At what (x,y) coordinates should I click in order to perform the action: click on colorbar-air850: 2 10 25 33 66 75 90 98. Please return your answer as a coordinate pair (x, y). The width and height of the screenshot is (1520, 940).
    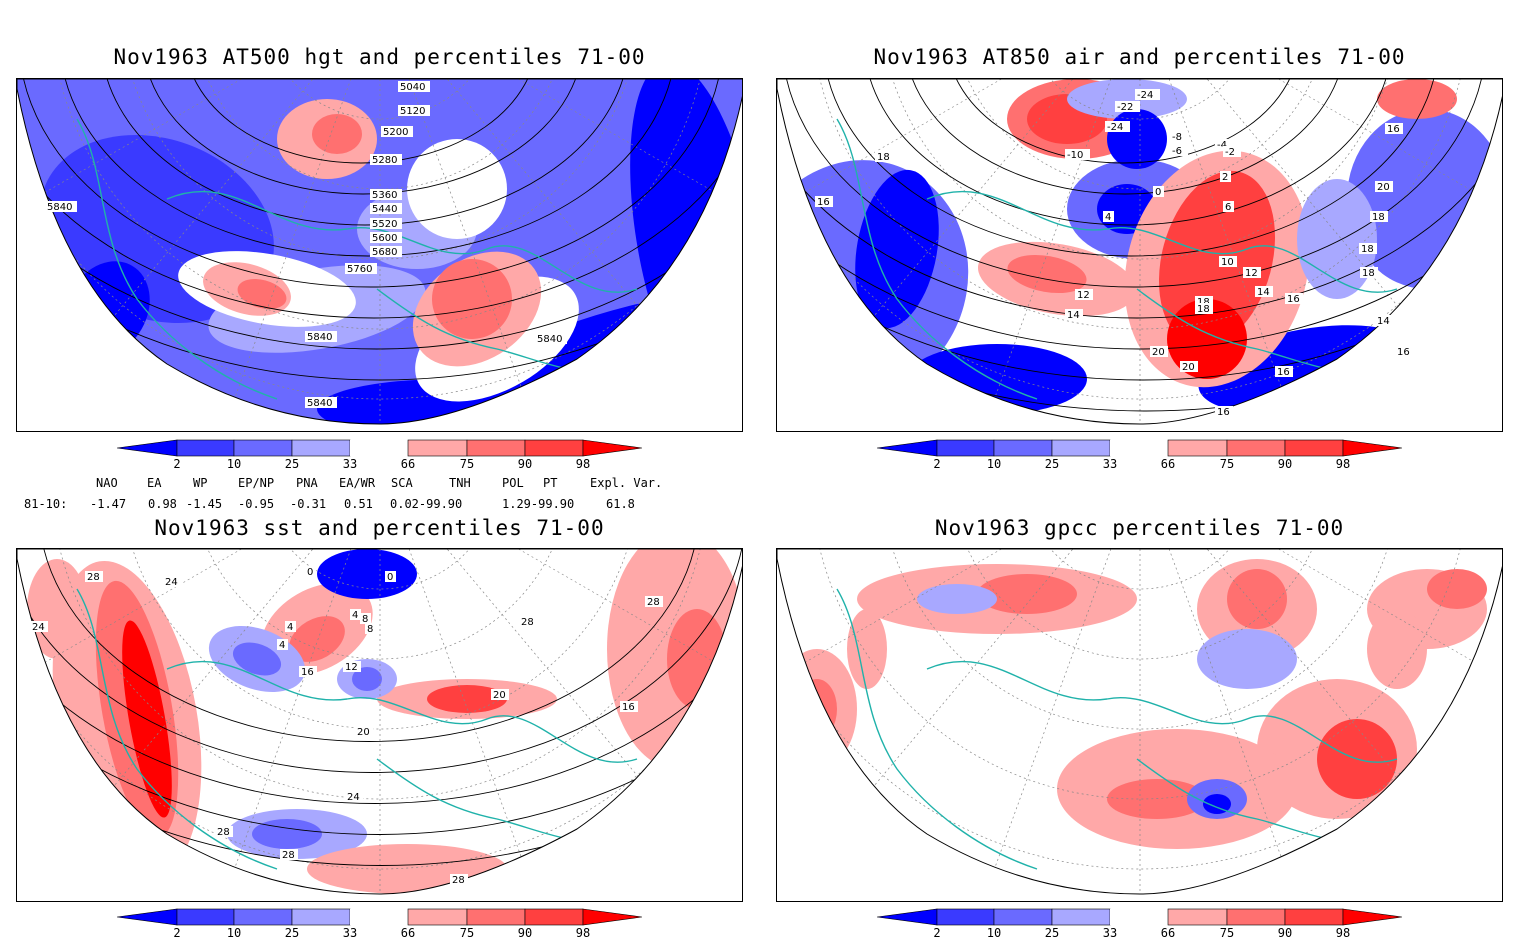
    Looking at the image, I should click on (1139, 456).